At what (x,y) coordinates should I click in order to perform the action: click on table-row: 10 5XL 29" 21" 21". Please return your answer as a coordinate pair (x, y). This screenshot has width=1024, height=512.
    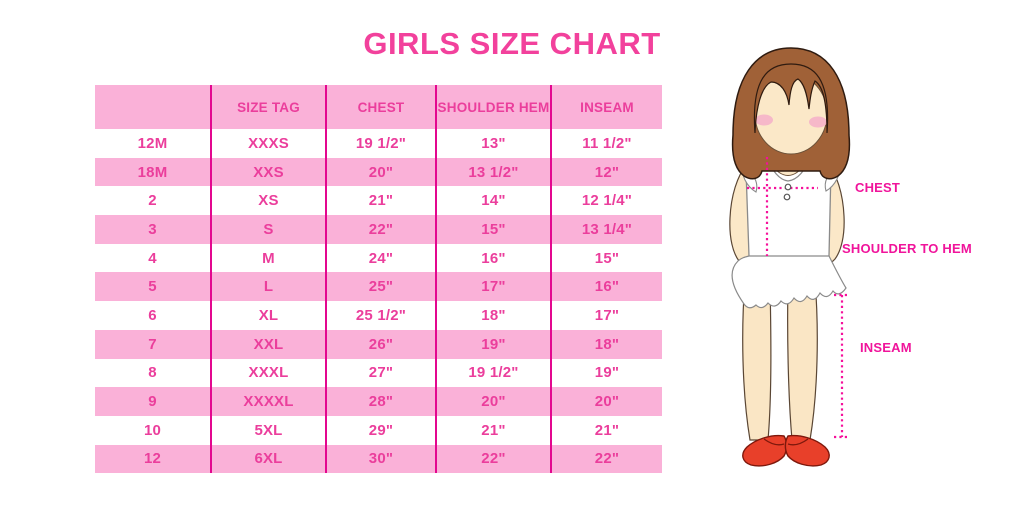
    Looking at the image, I should click on (378, 430).